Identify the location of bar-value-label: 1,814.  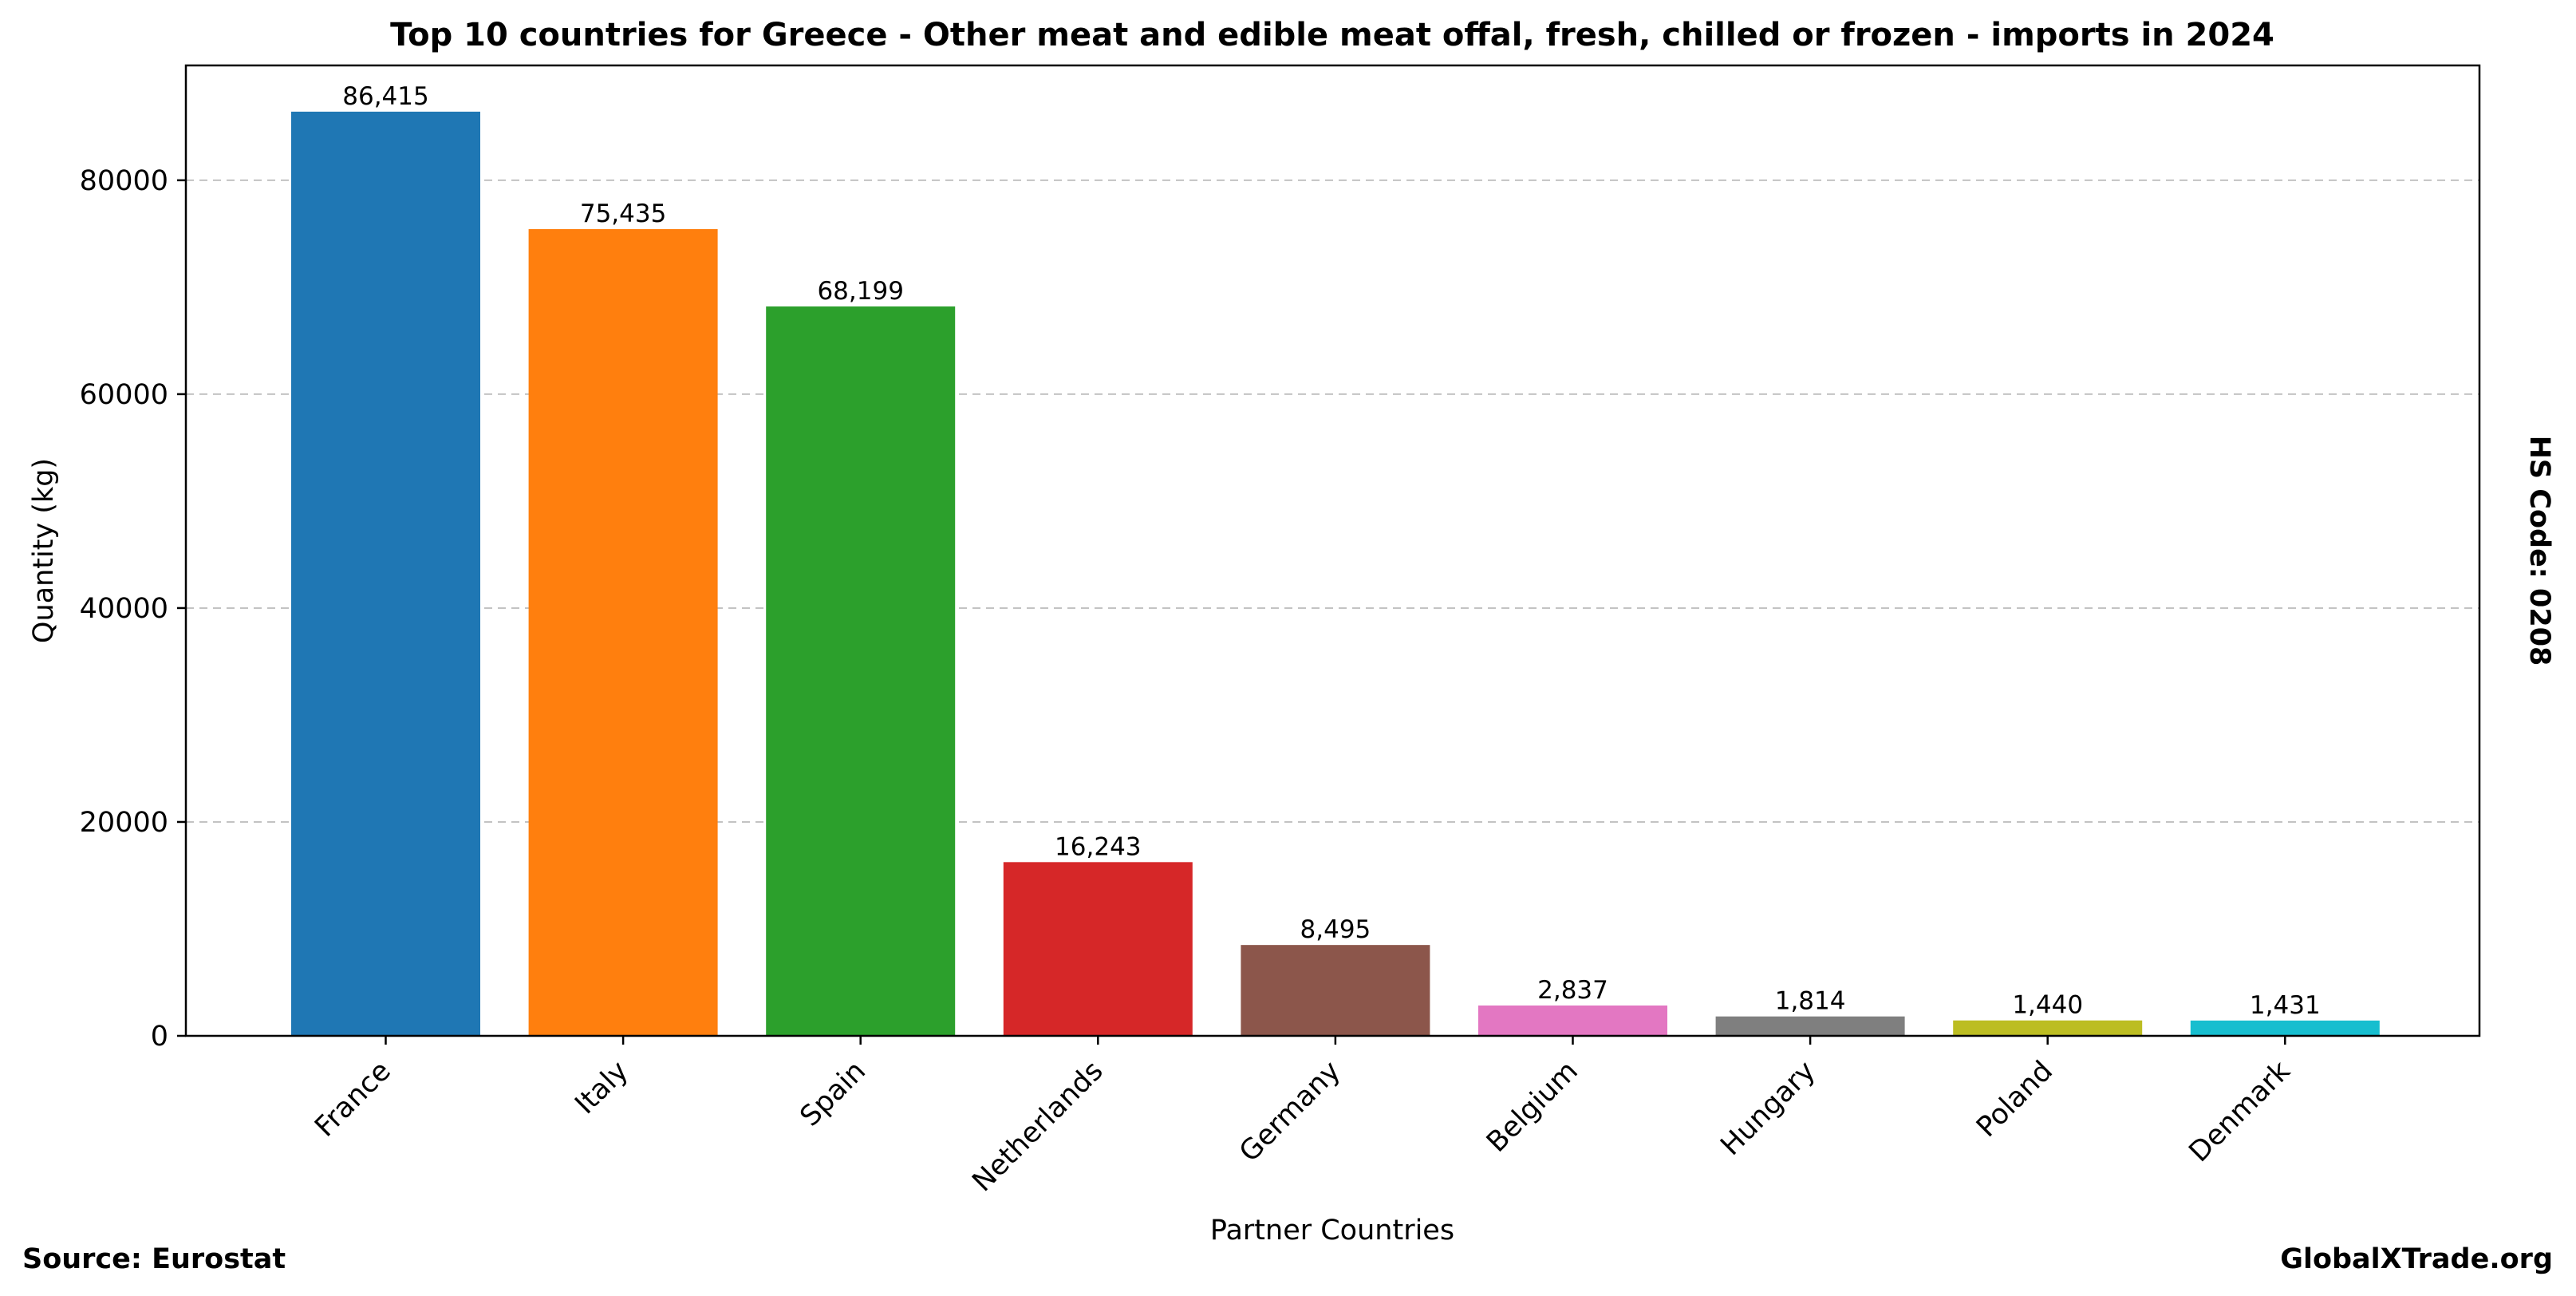
(1811, 1002).